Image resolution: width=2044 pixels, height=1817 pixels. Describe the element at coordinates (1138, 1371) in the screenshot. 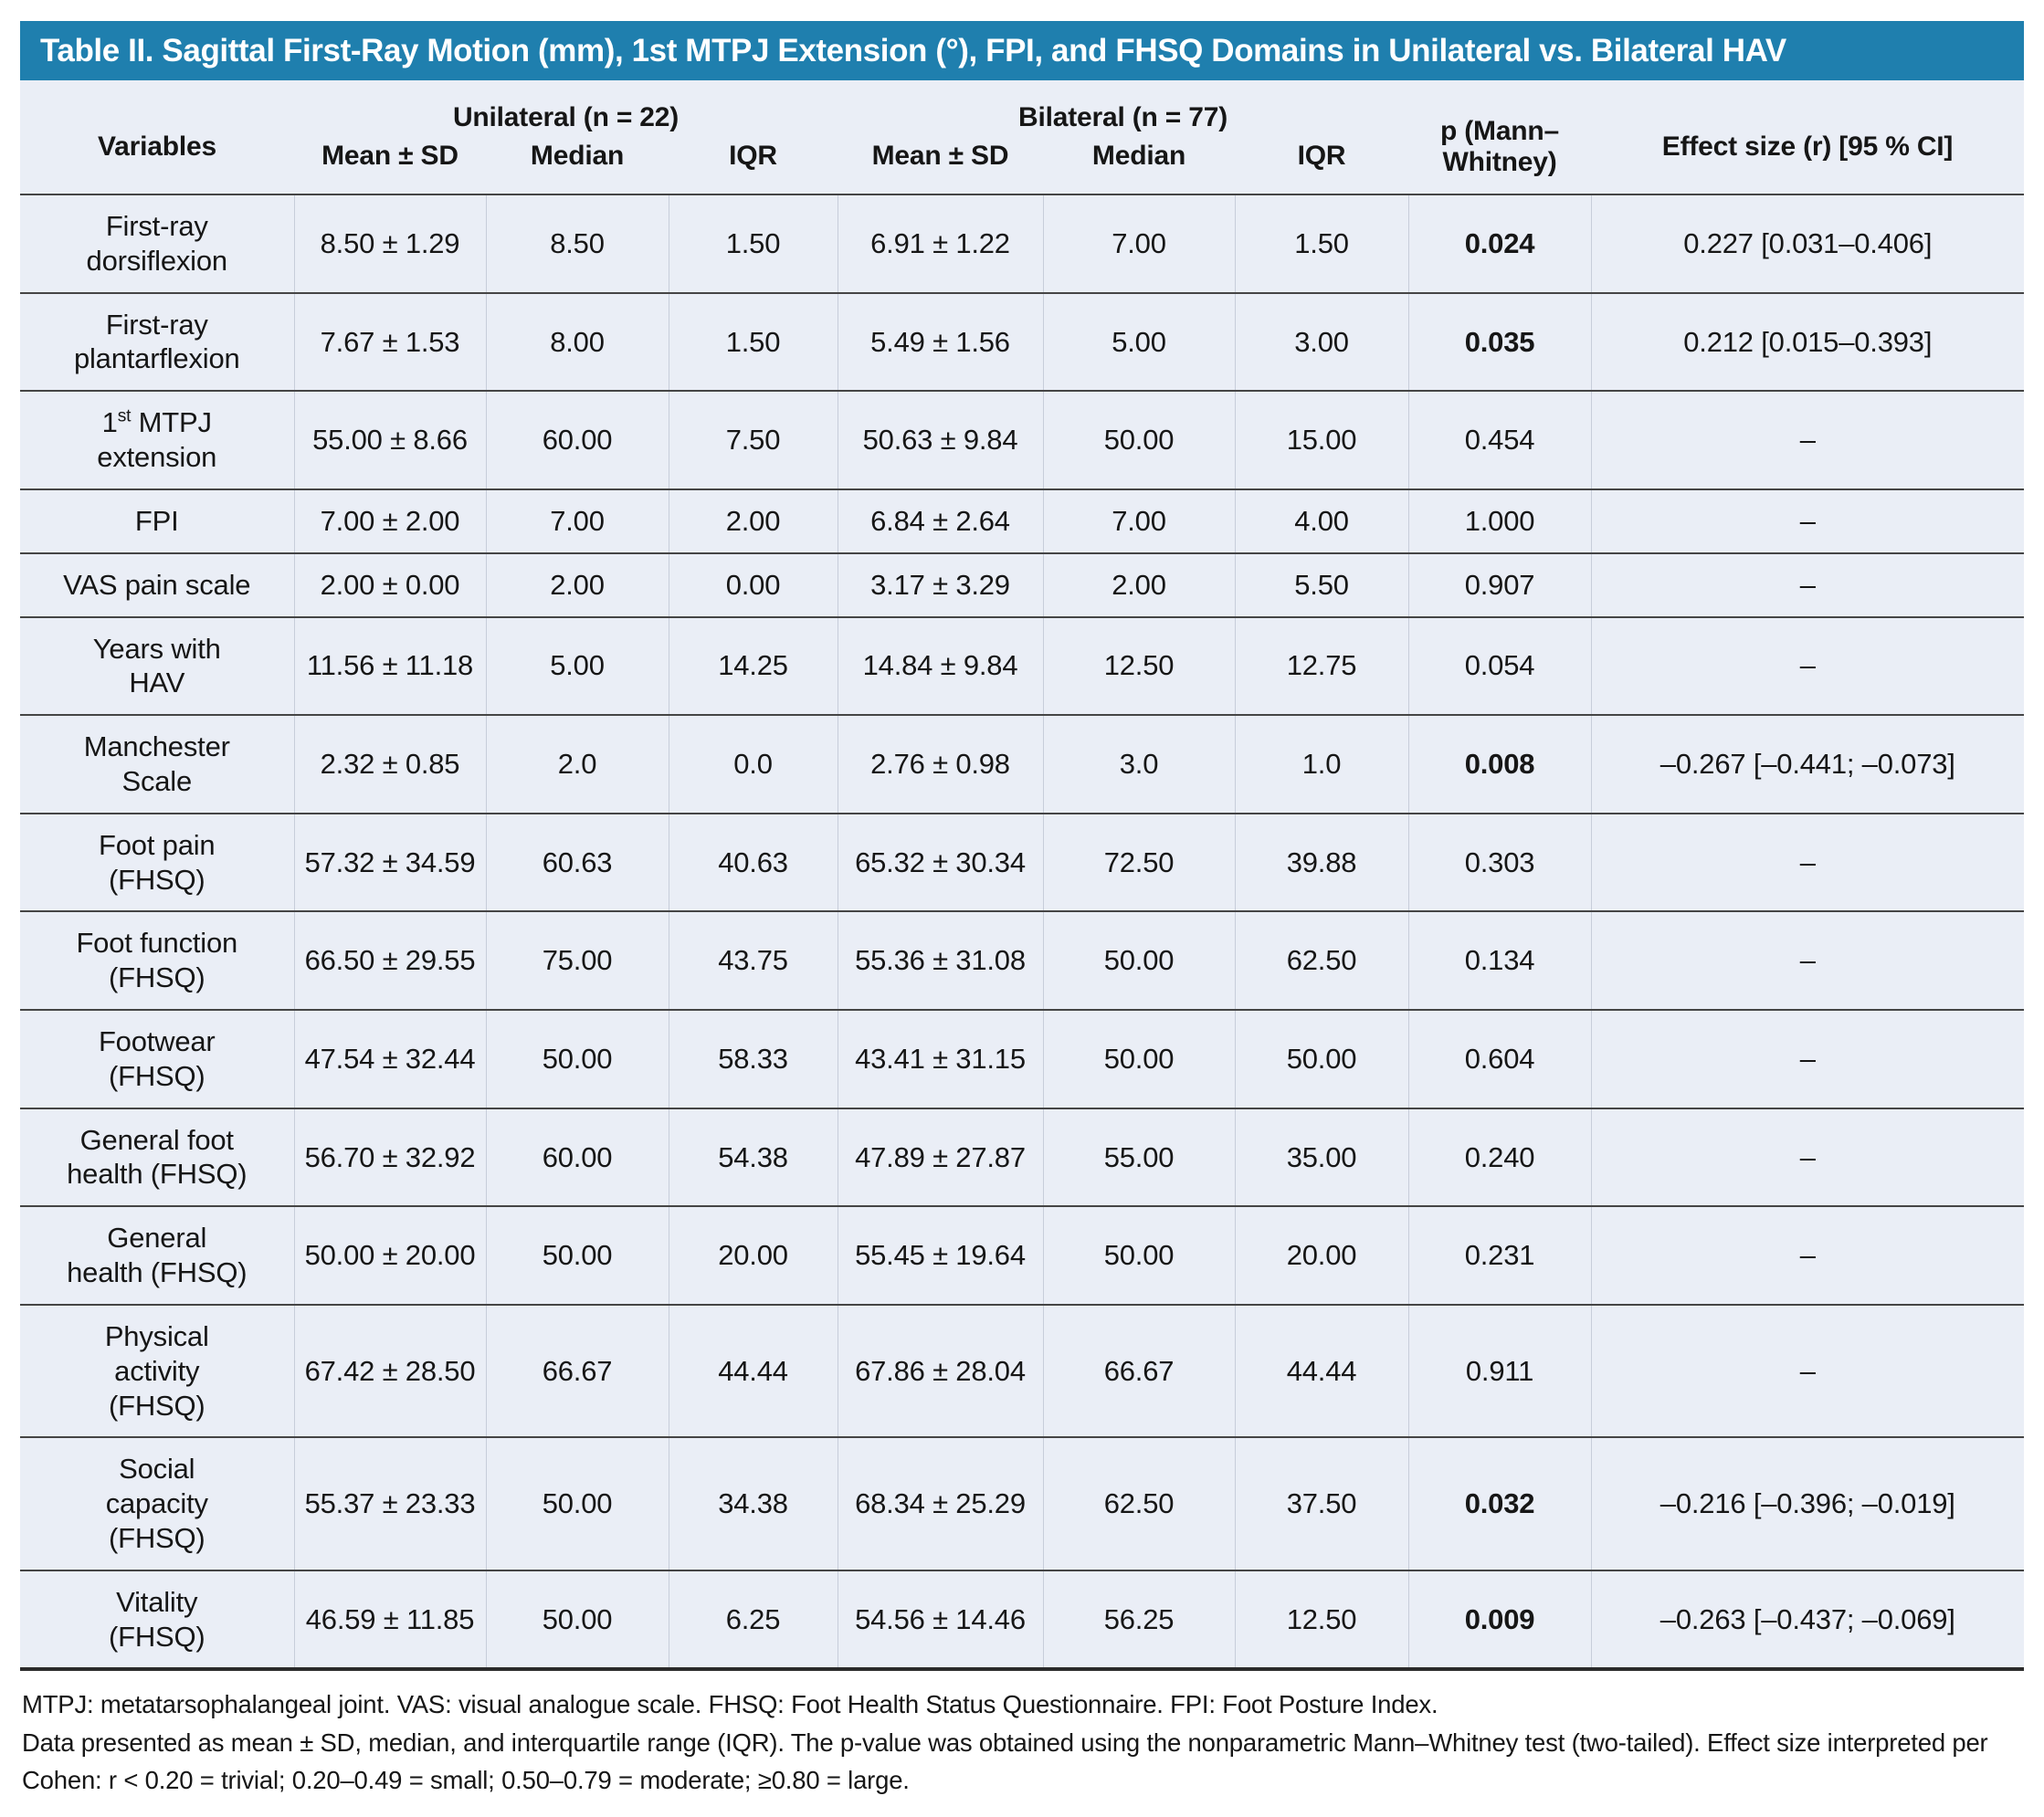

I see `cell-bilateral-median: 66.67` at that location.